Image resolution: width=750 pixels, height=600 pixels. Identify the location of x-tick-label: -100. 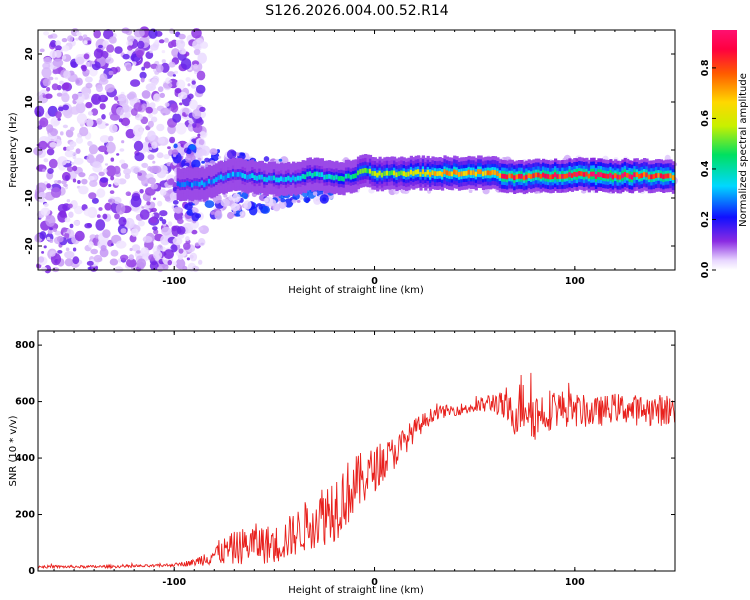
(174, 582).